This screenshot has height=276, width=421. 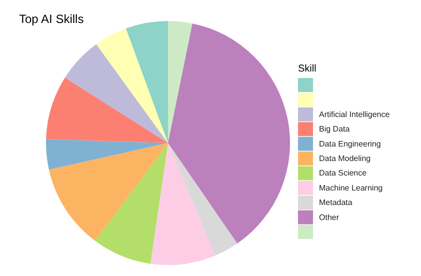 I want to click on legend-title: Skill, so click(x=307, y=69).